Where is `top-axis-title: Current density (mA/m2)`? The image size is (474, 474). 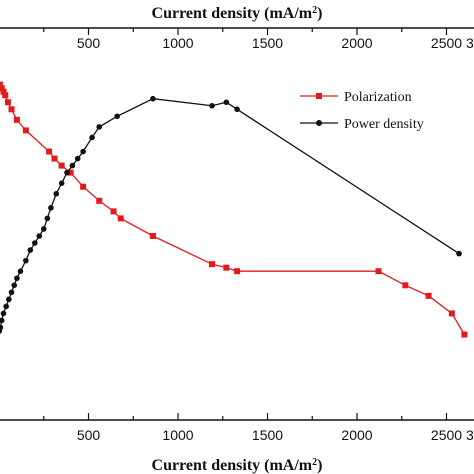
top-axis-title: Current density (mA/m2) is located at coordinates (237, 14).